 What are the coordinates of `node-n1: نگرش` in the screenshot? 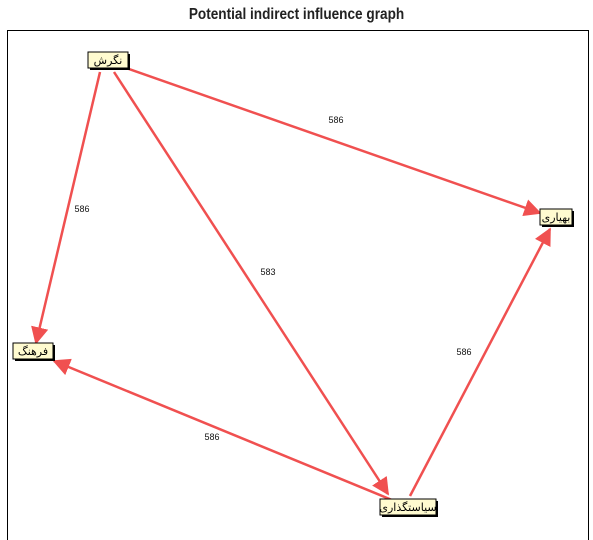 It's located at (108, 60).